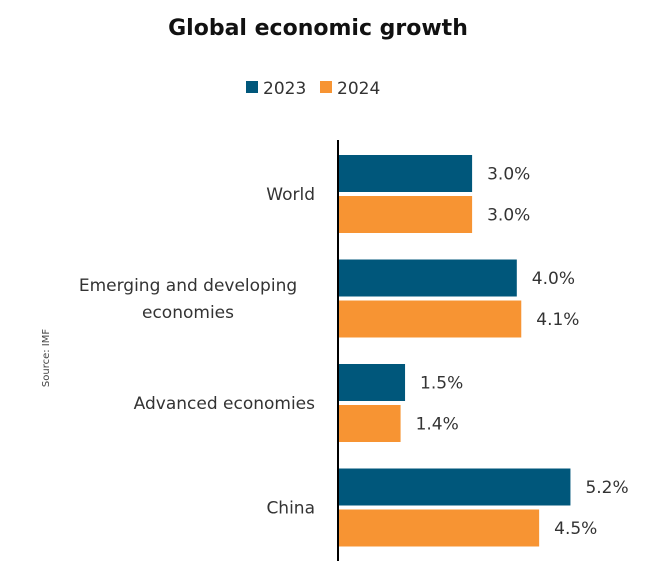 This screenshot has height=576, width=659. I want to click on category-label-0: World, so click(290, 195).